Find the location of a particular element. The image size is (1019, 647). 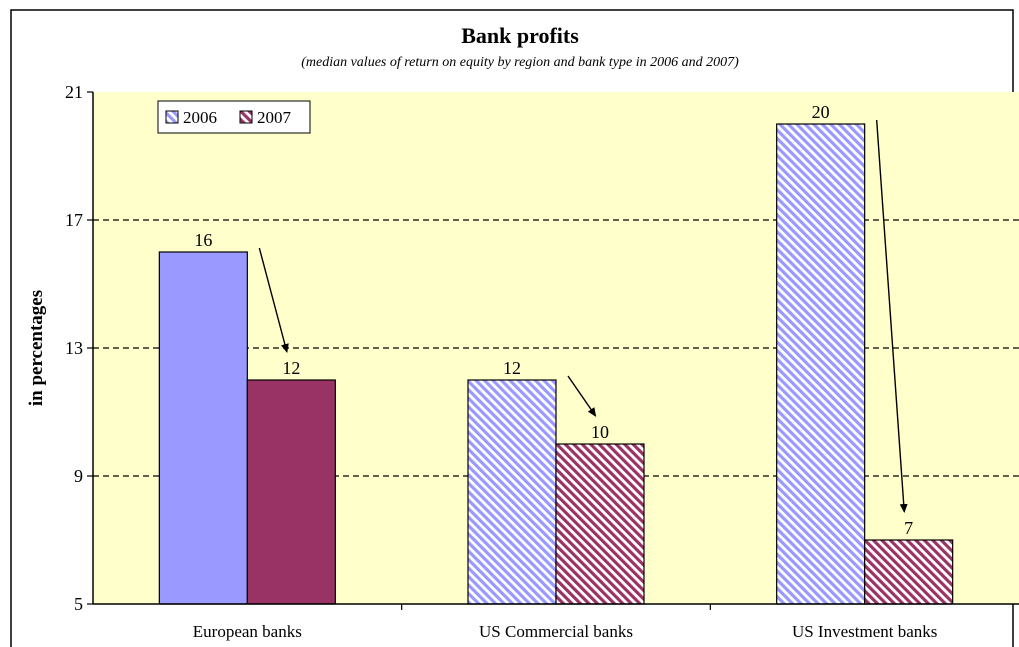

x-category-label: US Commercial banks is located at coordinates (556, 631).